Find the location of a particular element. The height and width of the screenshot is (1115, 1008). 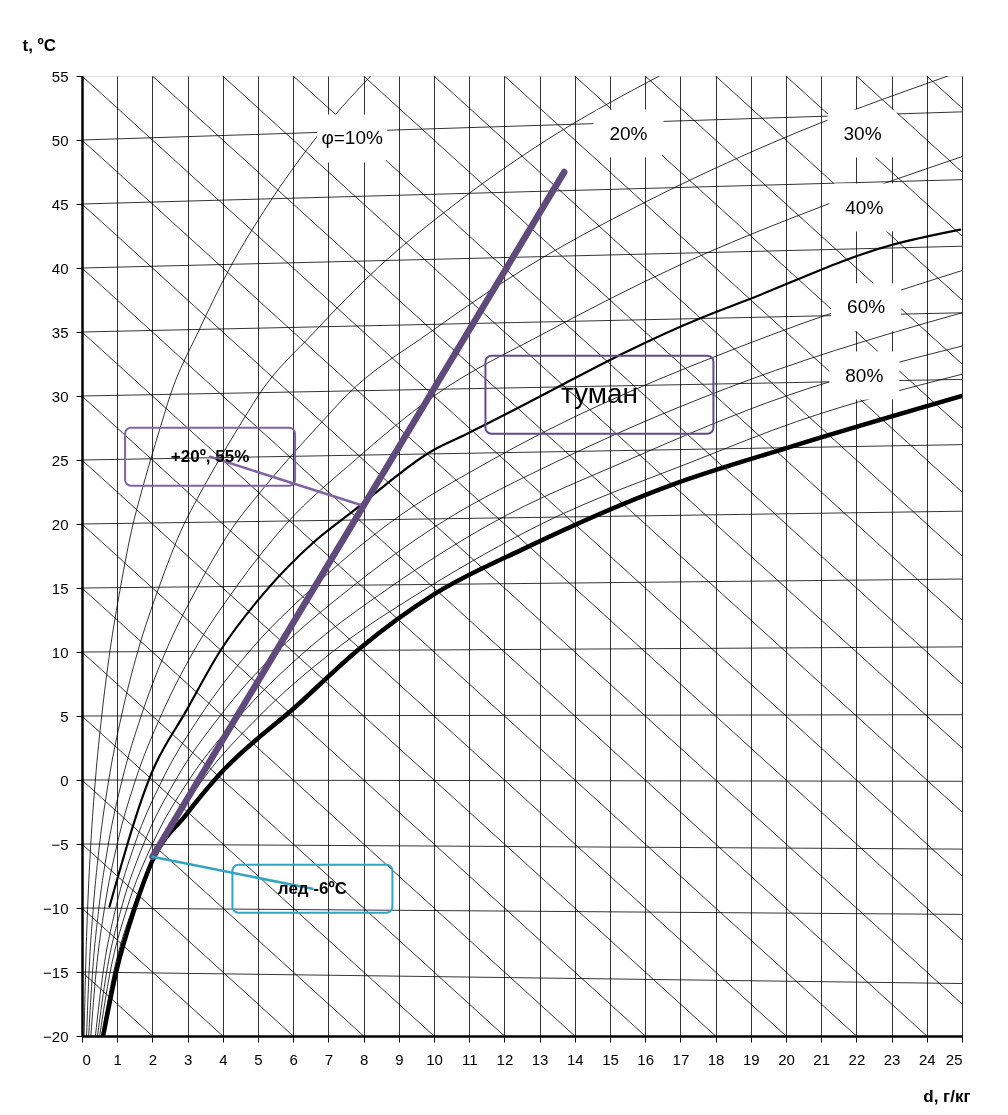

x-tick-label: 10 is located at coordinates (434, 1059).